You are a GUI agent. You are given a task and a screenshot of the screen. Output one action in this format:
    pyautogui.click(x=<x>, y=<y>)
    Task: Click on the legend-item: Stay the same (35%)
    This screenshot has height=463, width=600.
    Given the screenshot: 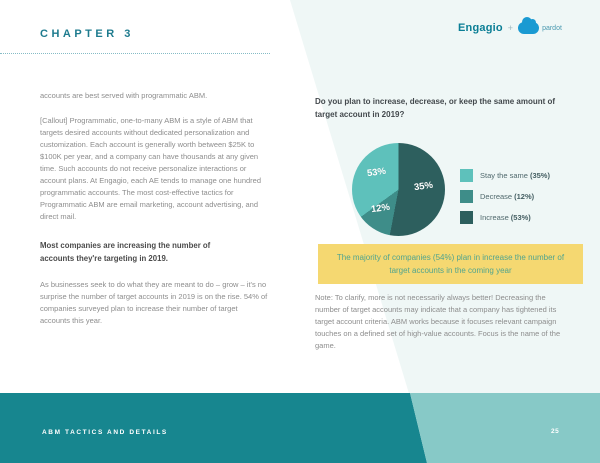 What is the action you would take?
    pyautogui.click(x=505, y=175)
    